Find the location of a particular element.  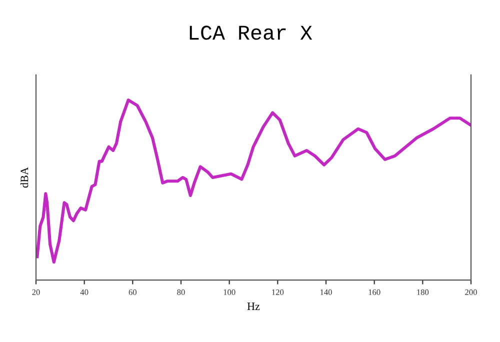

x-tick-label: 80 is located at coordinates (181, 292).